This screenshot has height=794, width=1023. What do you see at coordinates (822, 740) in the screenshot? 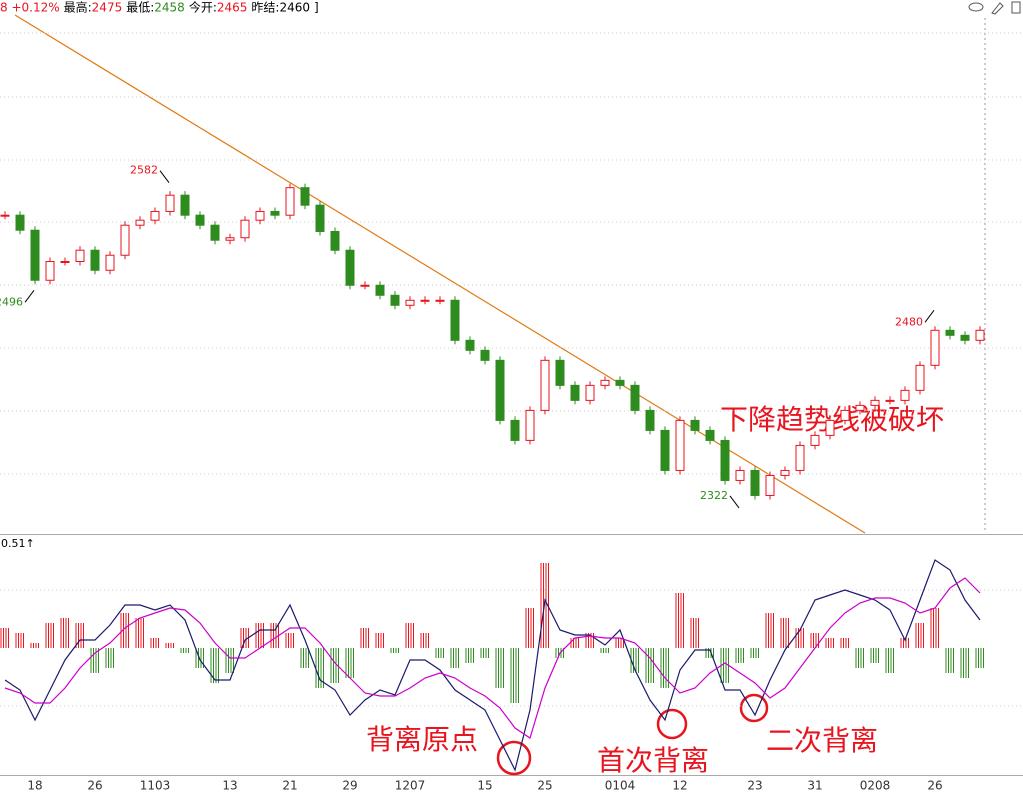
I see `annotation: 二次背离` at bounding box center [822, 740].